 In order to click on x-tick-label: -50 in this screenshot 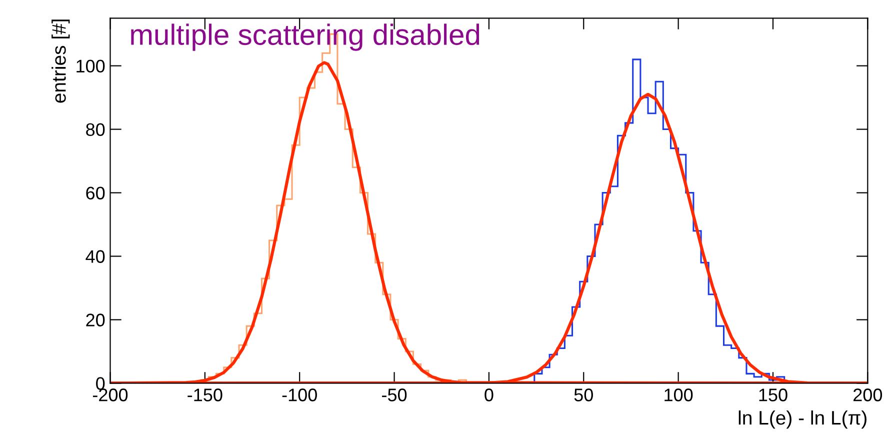, I will do `click(394, 395)`.